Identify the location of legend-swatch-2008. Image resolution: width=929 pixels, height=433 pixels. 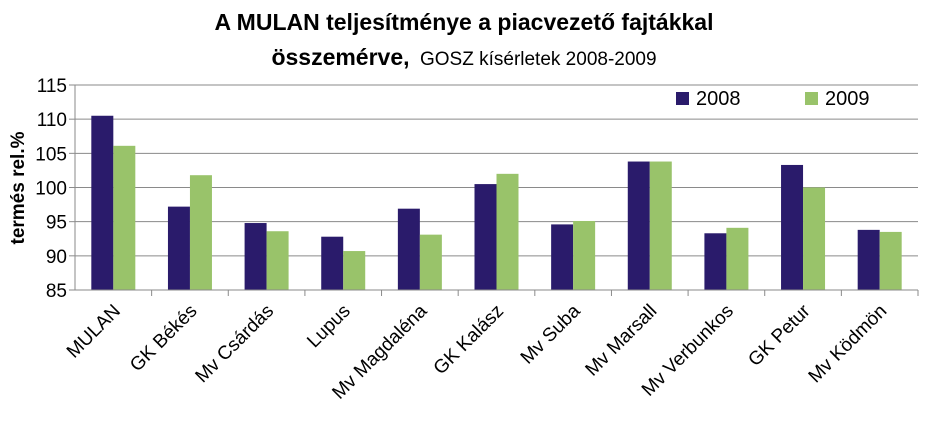
(682, 98).